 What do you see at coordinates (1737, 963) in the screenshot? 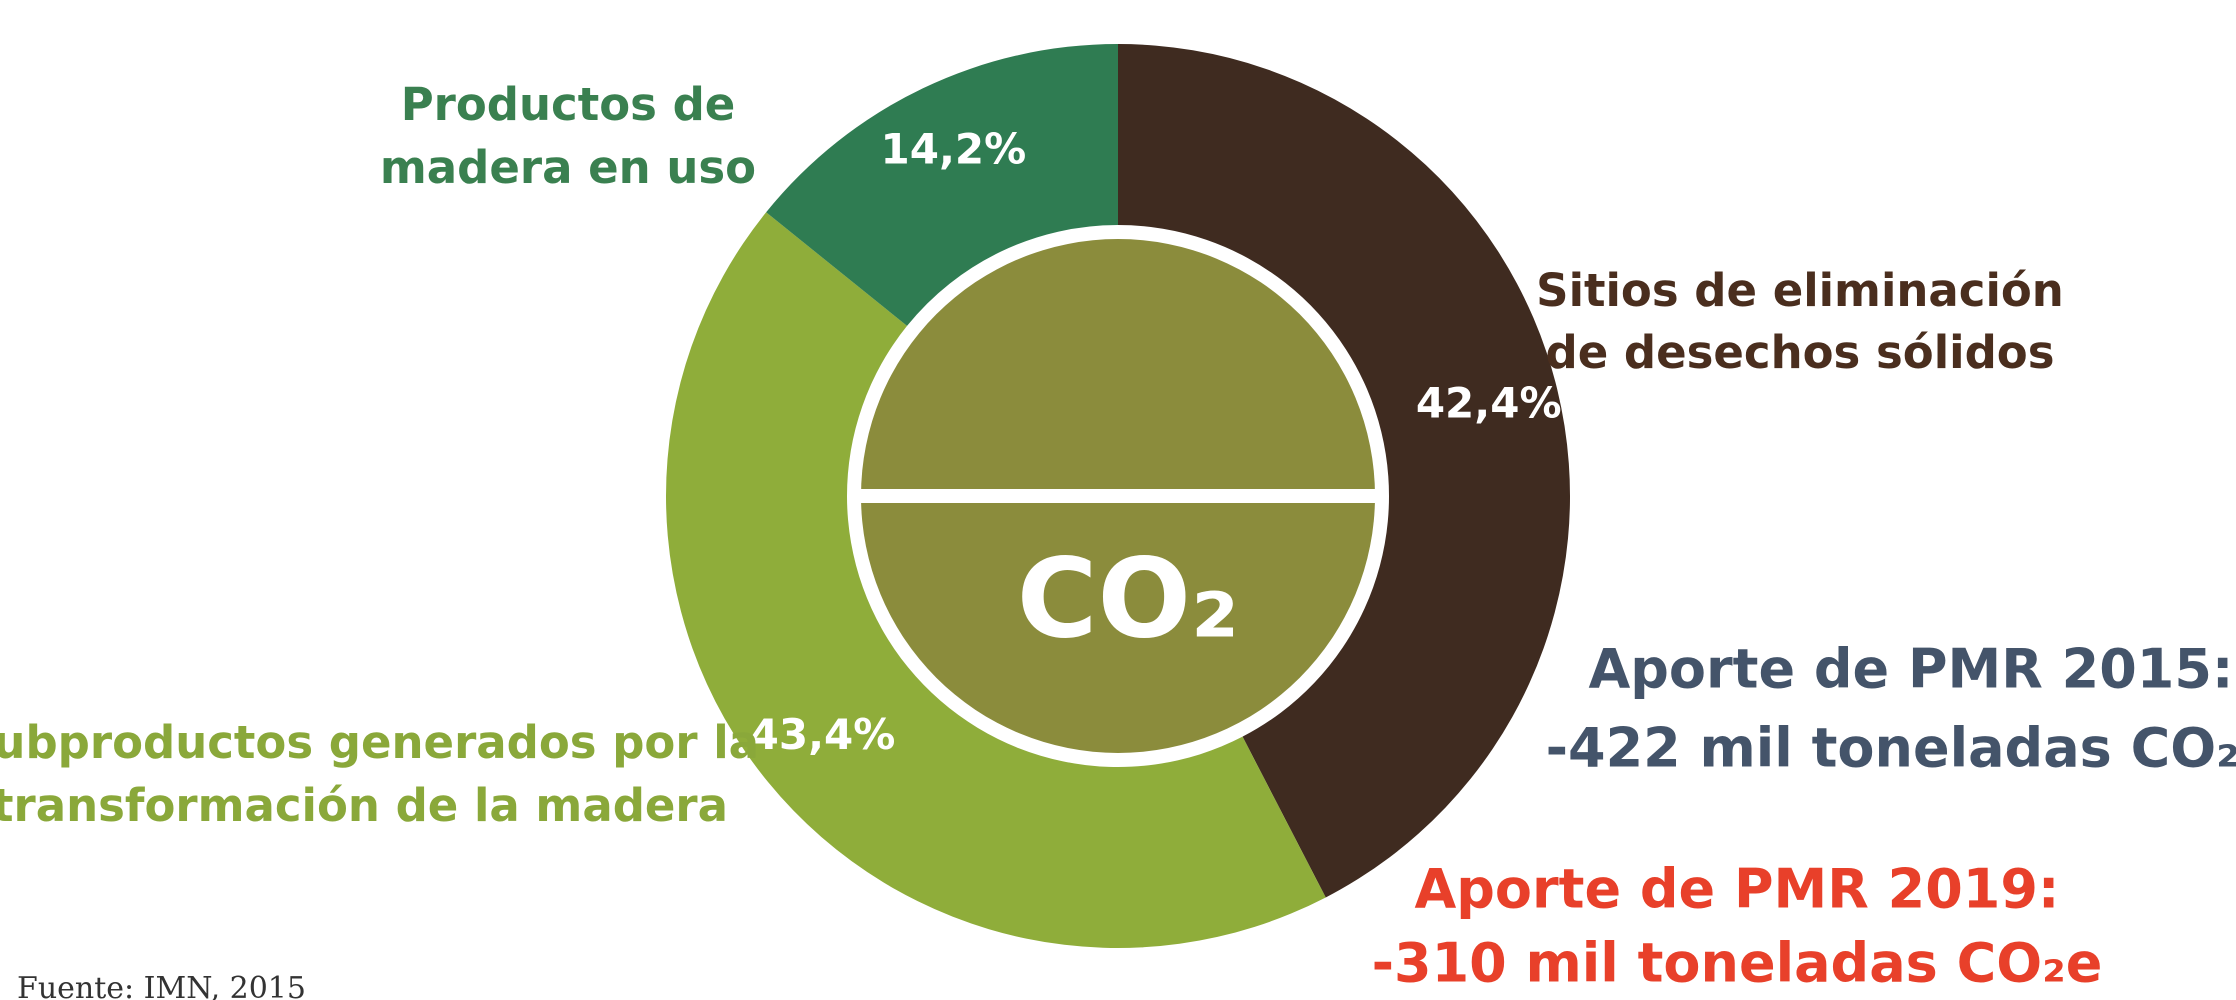
I see `annotation: -310 mil toneladas CO₂e` at bounding box center [1737, 963].